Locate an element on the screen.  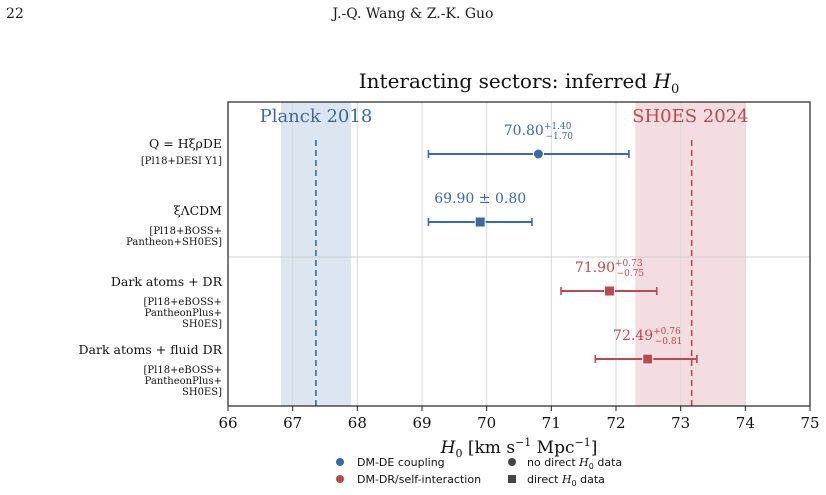
x-tick-label: 73 is located at coordinates (680, 423).